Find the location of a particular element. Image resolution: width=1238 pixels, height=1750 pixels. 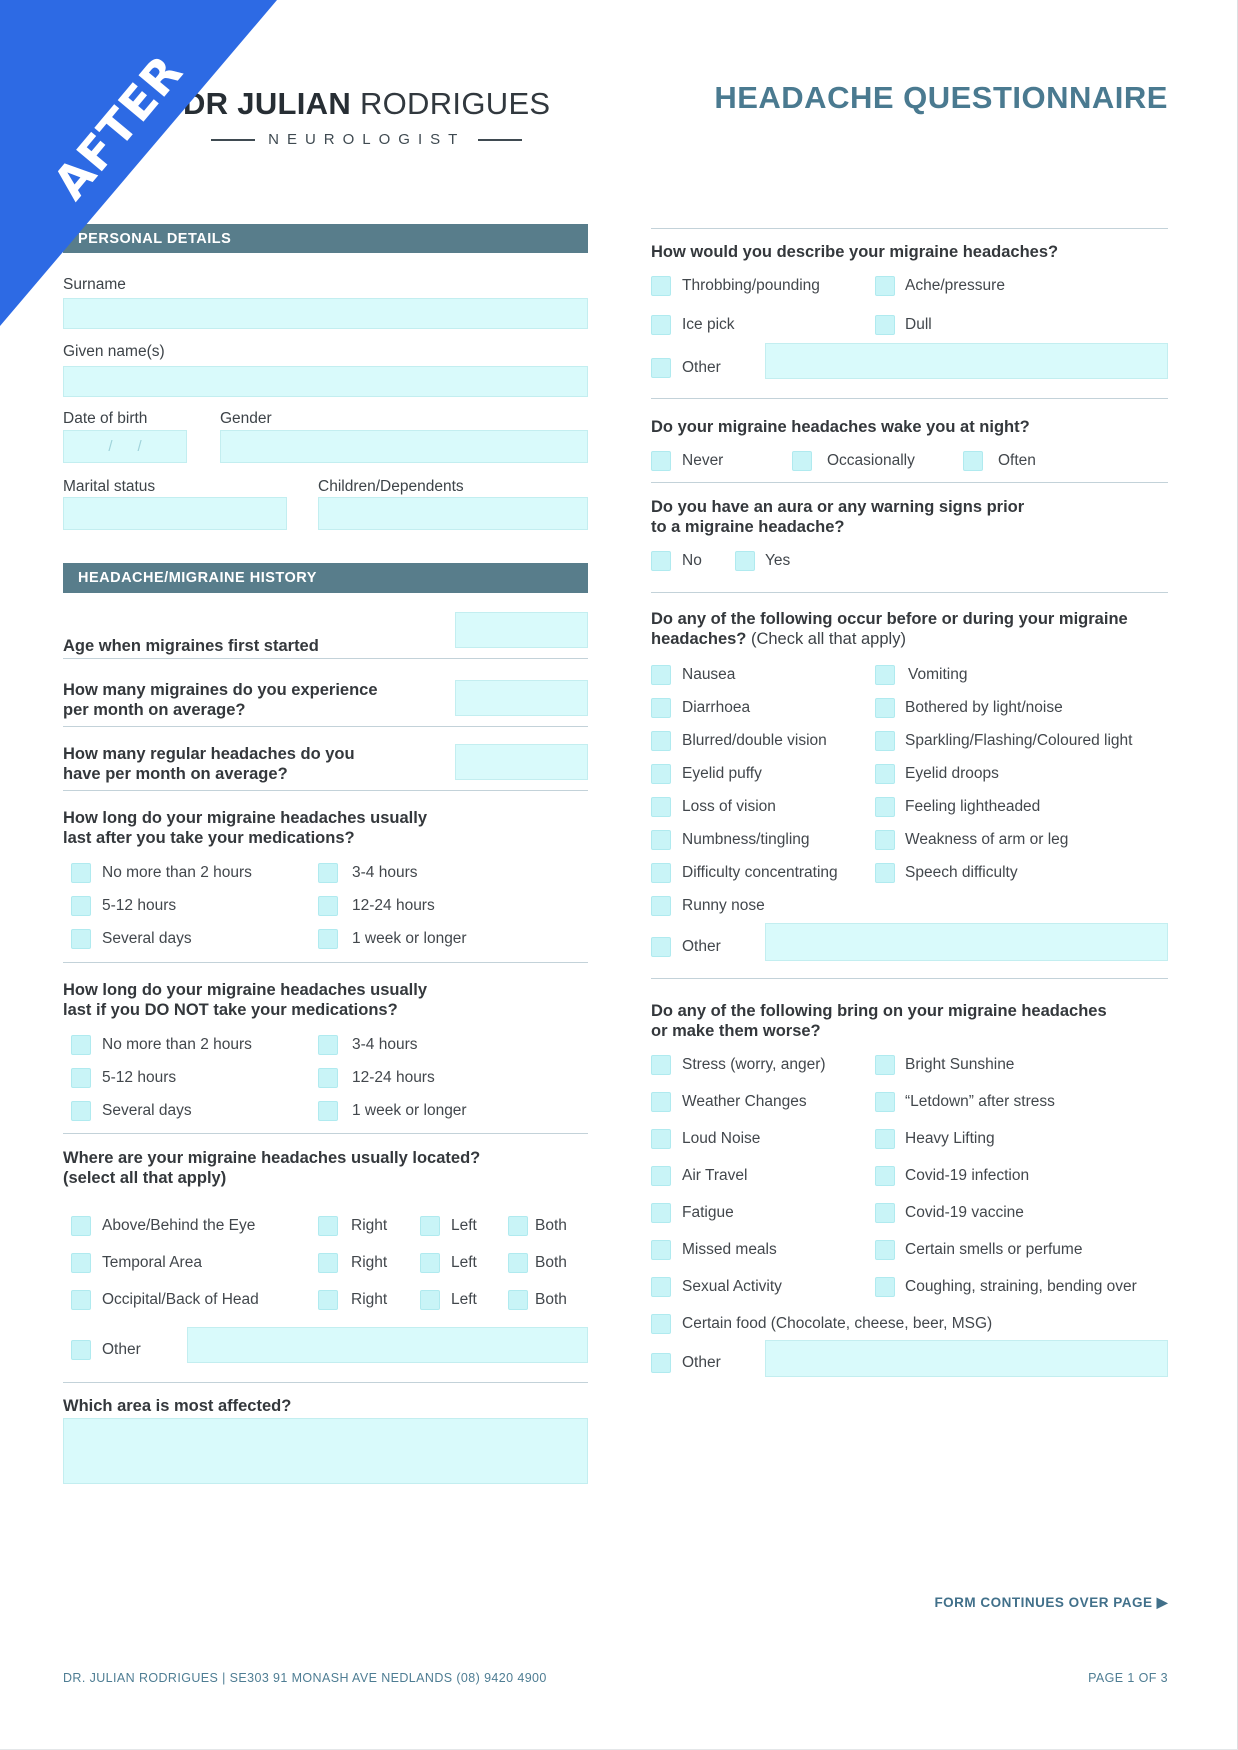

air-travel-checkbox is located at coordinates (661, 1176).